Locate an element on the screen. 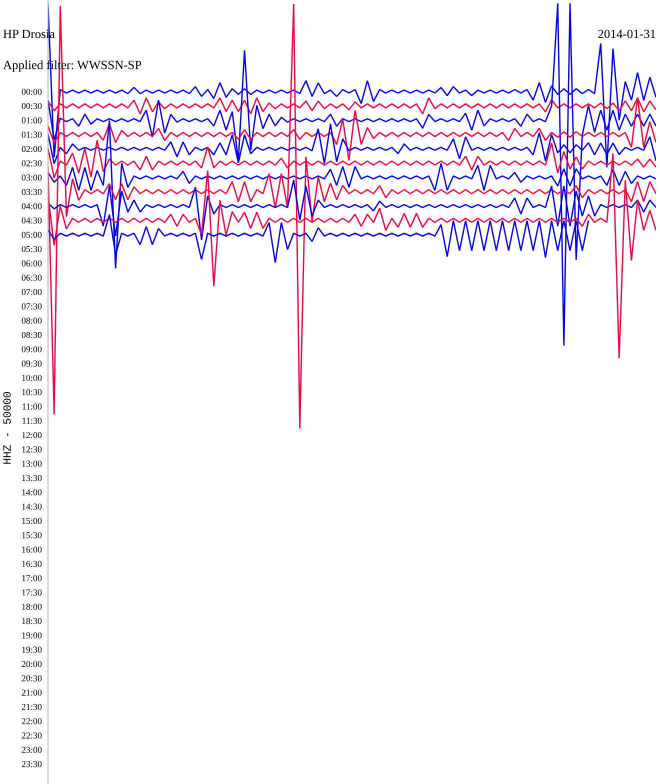 This screenshot has height=784, width=660. y-tick-label: 13:30 is located at coordinates (32, 478).